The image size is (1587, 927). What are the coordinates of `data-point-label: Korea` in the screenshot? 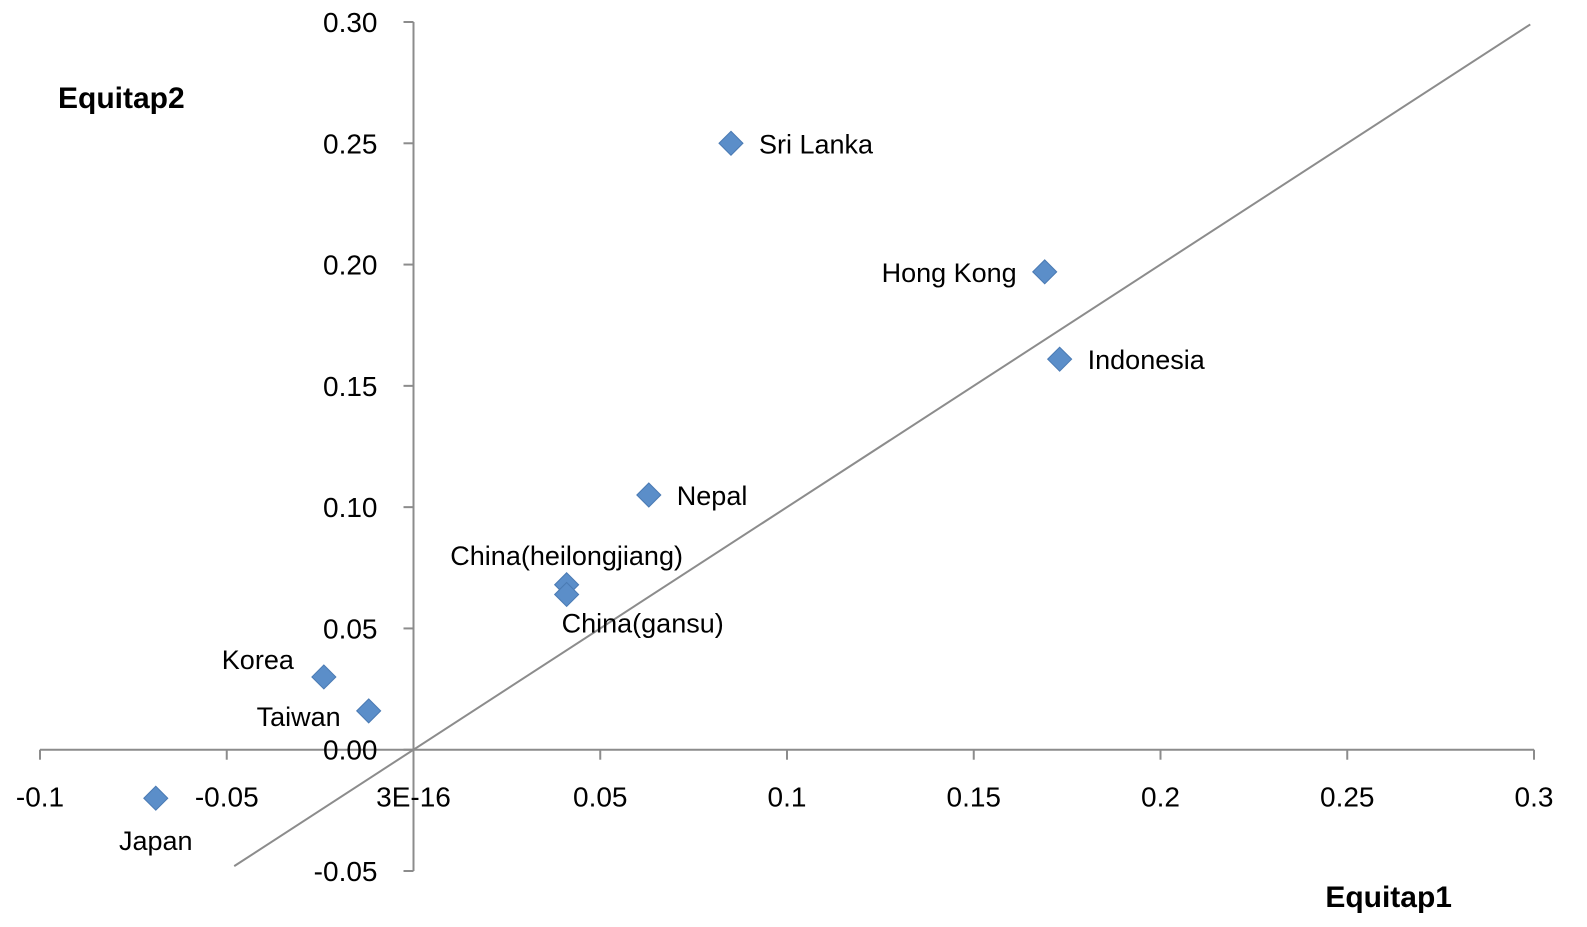 It's located at (258, 660).